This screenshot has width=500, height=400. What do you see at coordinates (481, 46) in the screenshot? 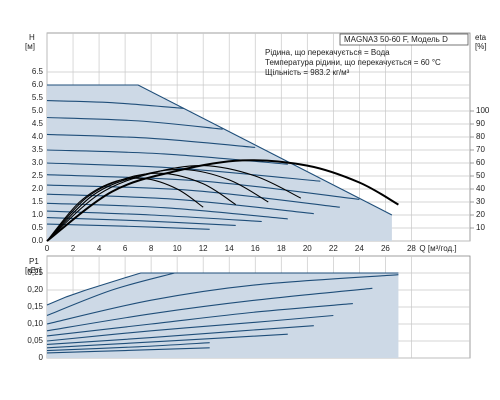
I see `y2-axis-unit: [%]` at bounding box center [481, 46].